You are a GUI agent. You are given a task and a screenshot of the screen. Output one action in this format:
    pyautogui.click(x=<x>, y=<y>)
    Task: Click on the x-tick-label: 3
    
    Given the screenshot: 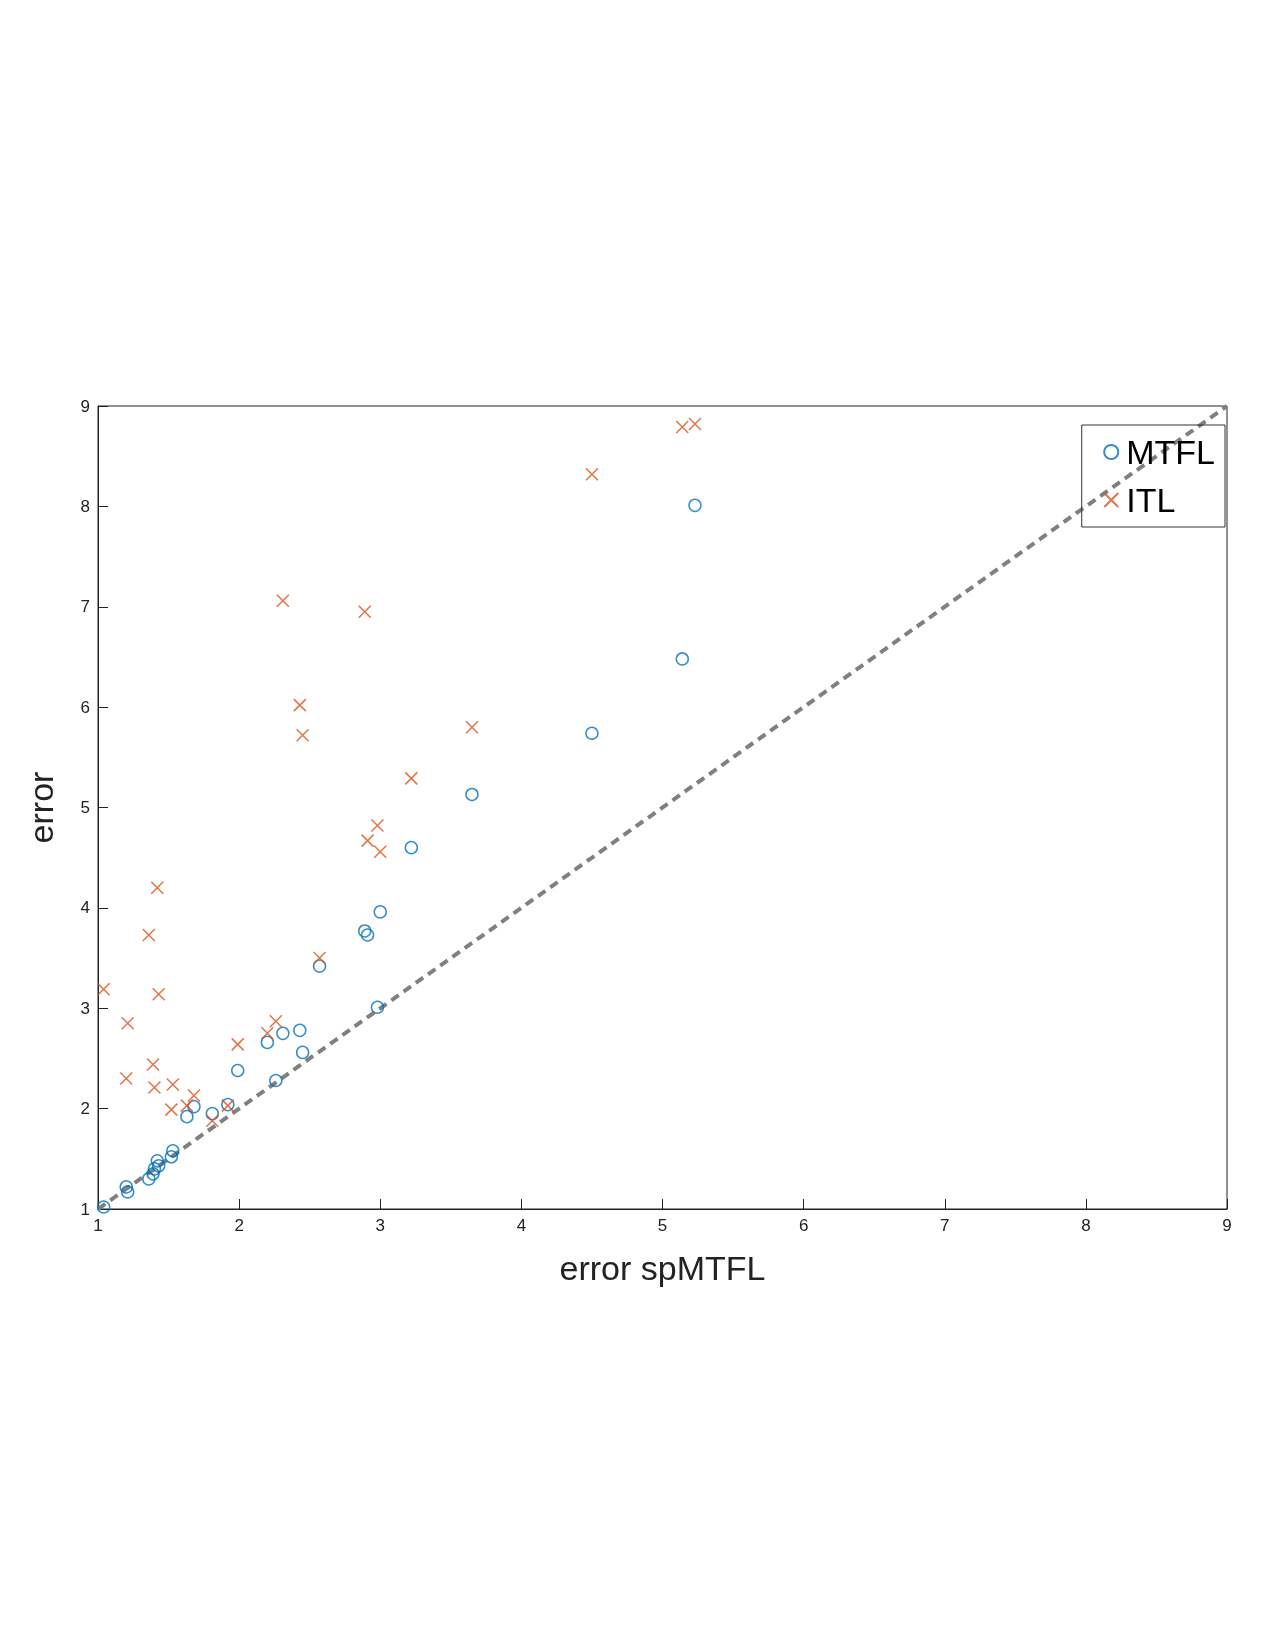 What is the action you would take?
    pyautogui.click(x=380, y=1225)
    